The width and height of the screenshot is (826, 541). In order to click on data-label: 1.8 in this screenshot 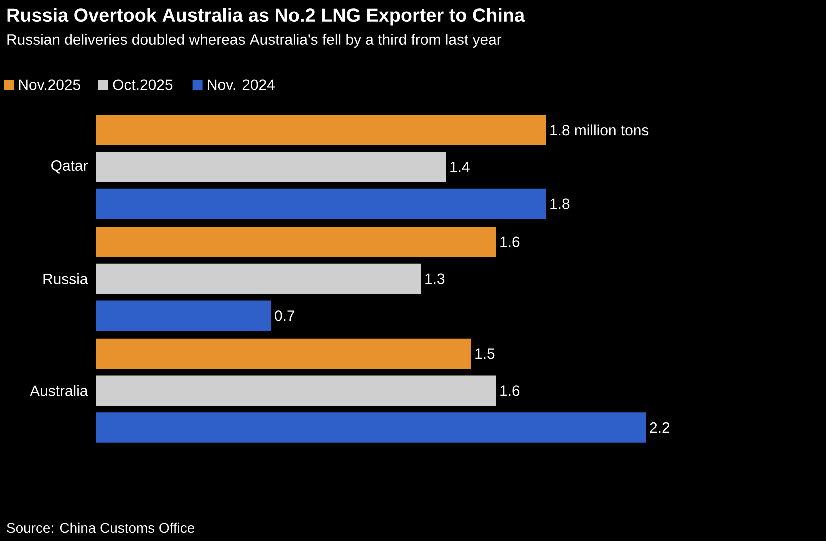, I will do `click(560, 204)`.